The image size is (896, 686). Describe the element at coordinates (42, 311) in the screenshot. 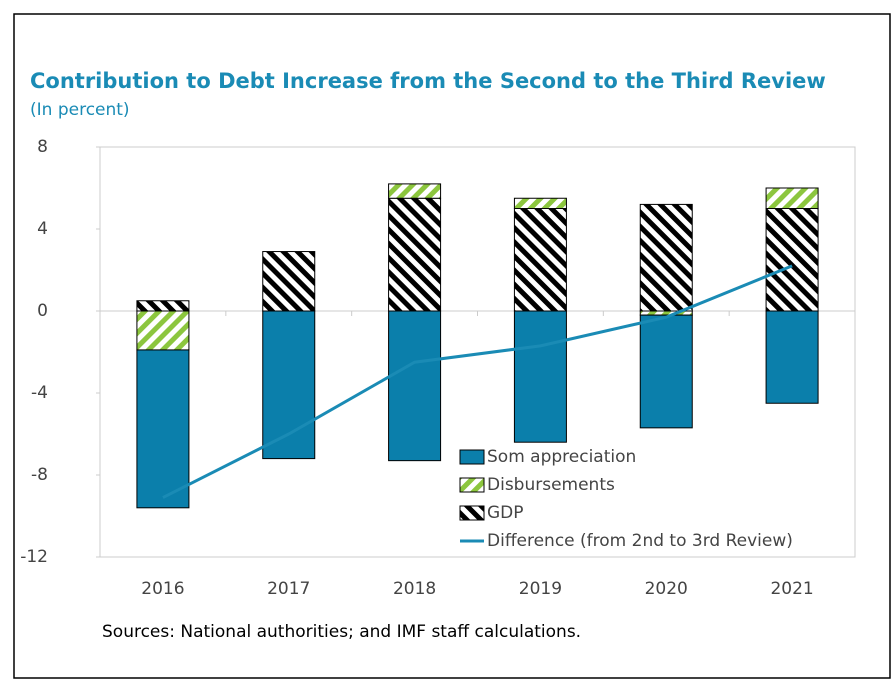

I see `y-tick-label: 0` at that location.